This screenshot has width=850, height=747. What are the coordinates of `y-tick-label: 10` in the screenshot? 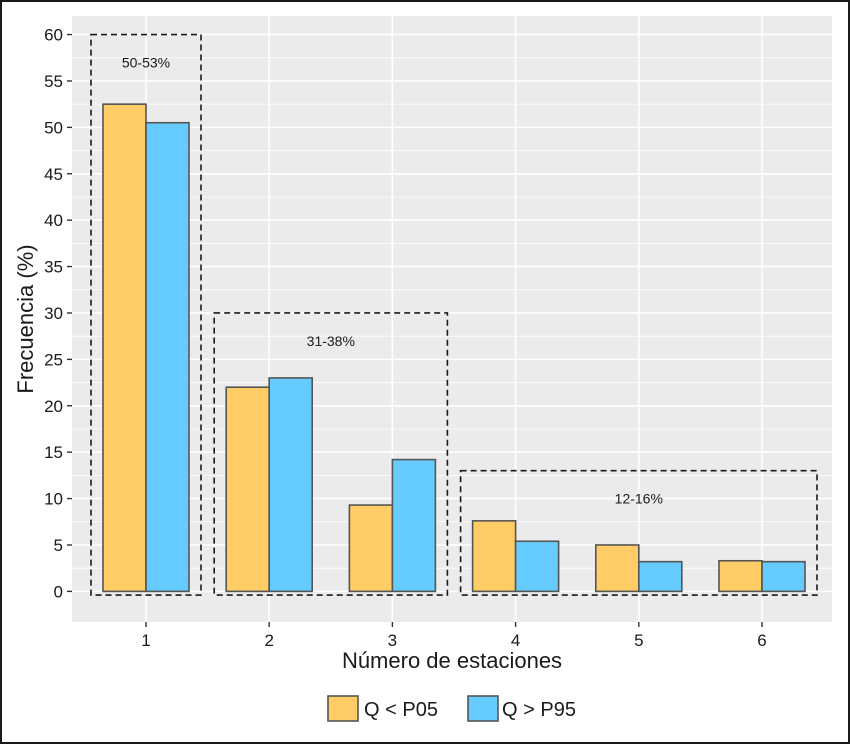 It's located at (53, 499).